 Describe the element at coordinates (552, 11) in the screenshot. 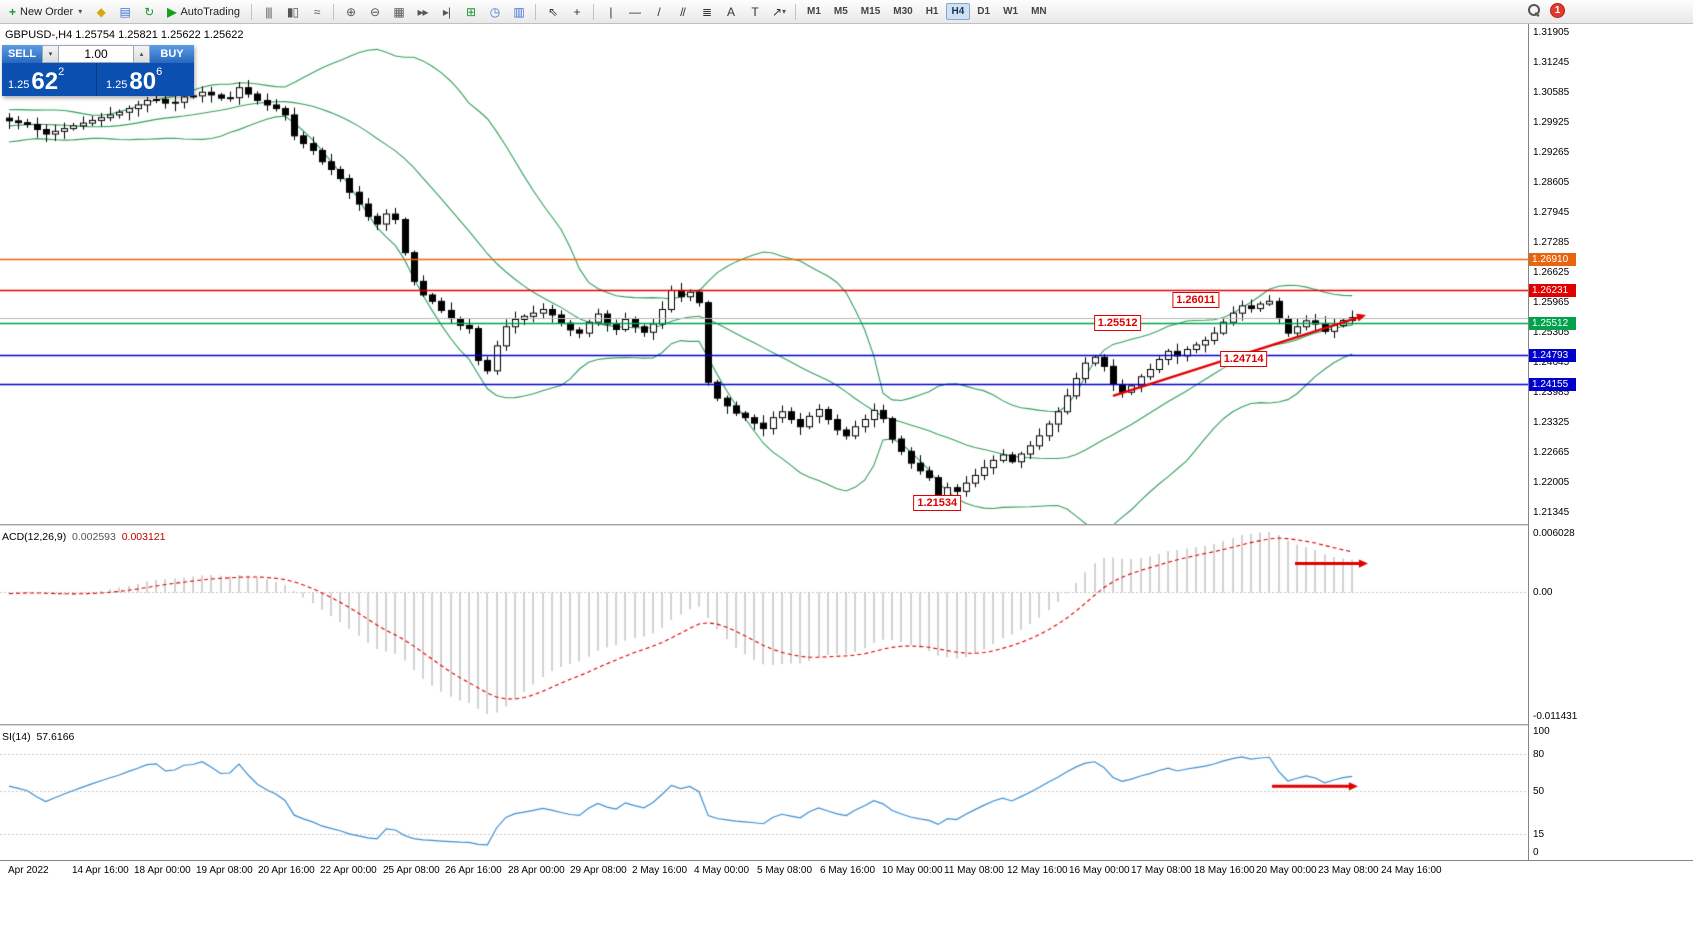

I see `cursor-icon: ⇖` at that location.